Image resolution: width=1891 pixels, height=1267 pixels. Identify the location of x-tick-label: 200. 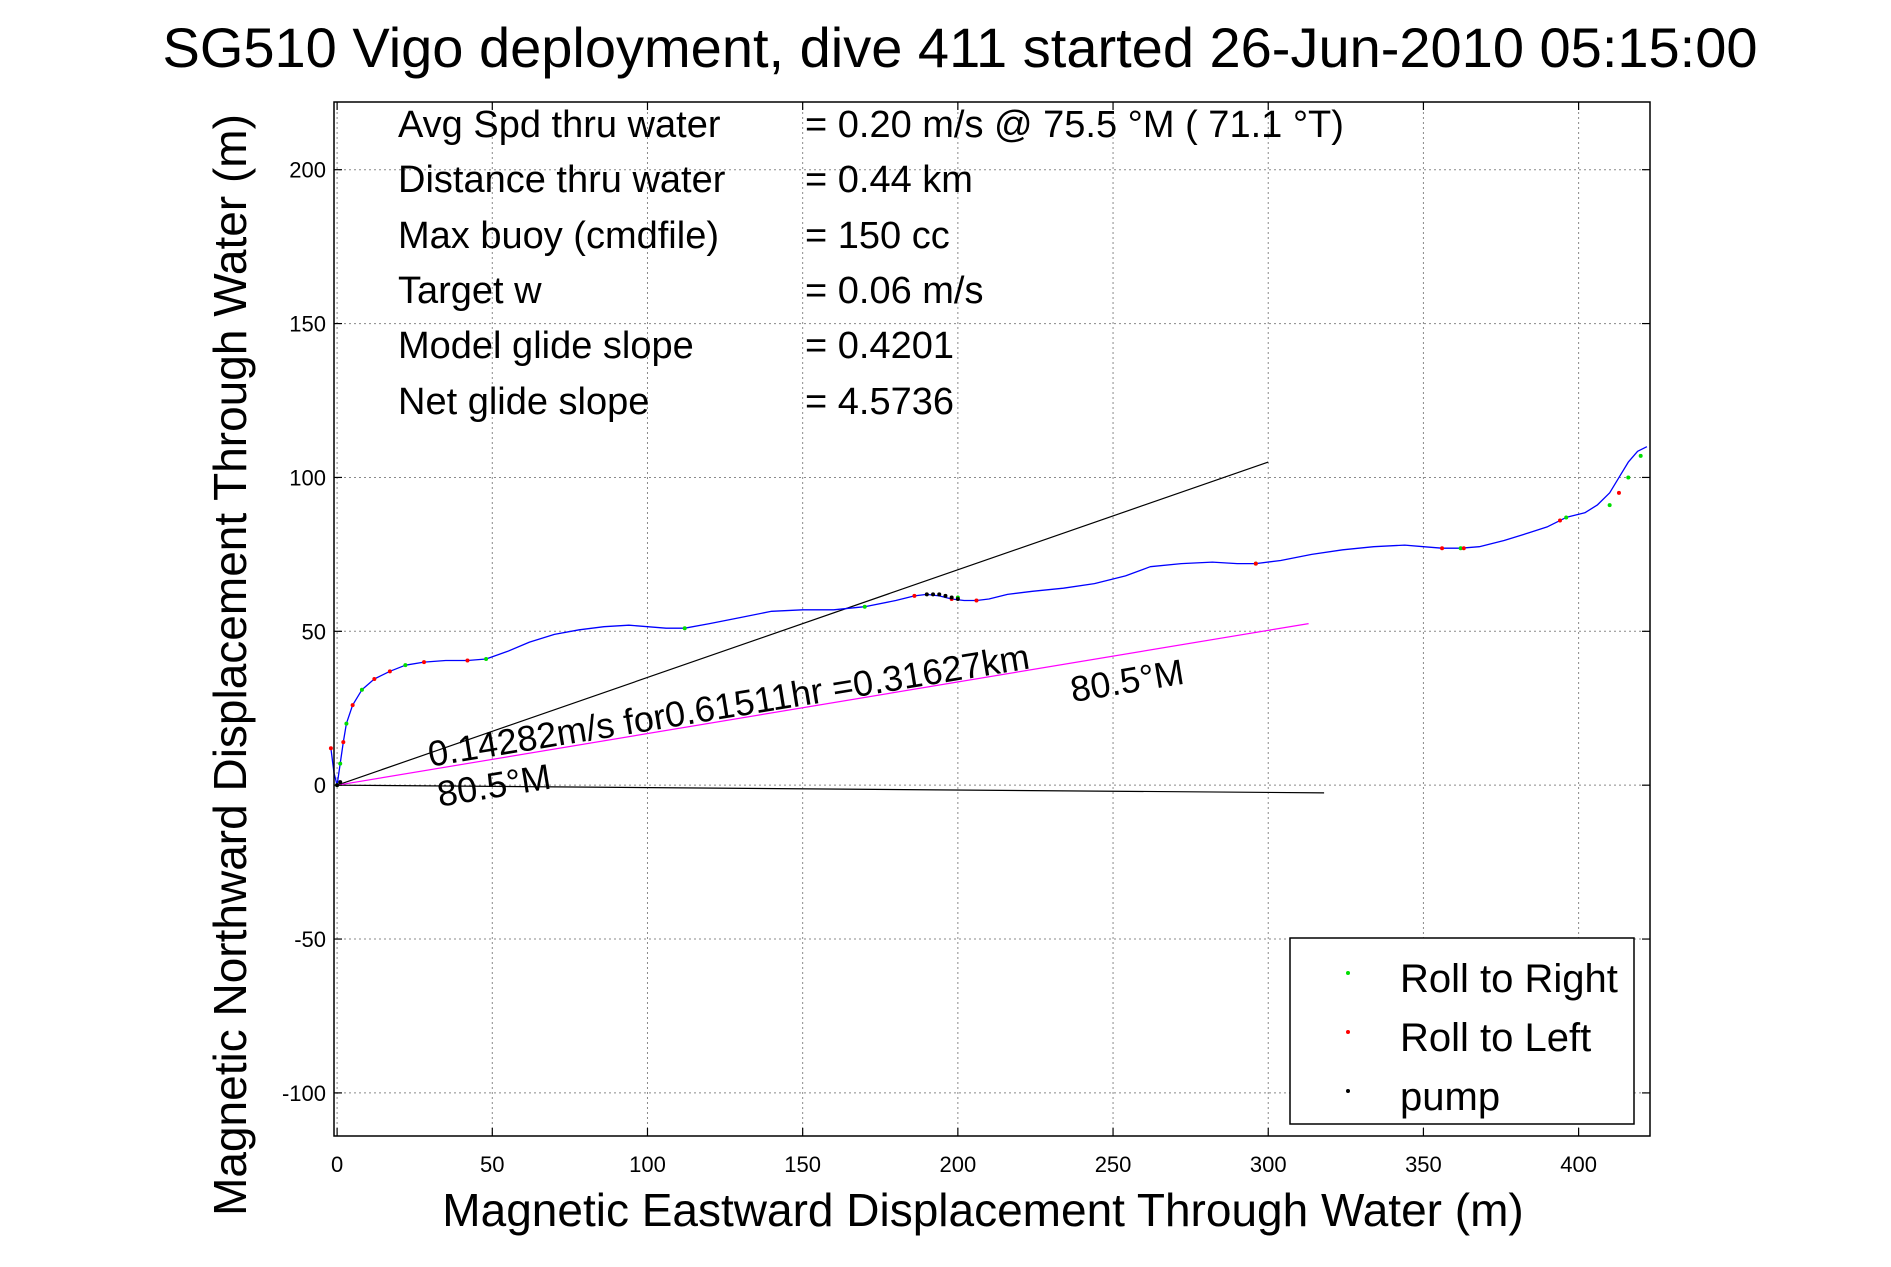
(957, 1164).